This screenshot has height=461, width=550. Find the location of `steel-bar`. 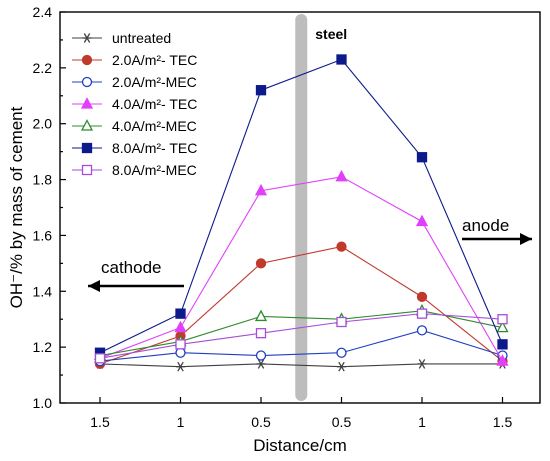

steel-bar is located at coordinates (301, 207).